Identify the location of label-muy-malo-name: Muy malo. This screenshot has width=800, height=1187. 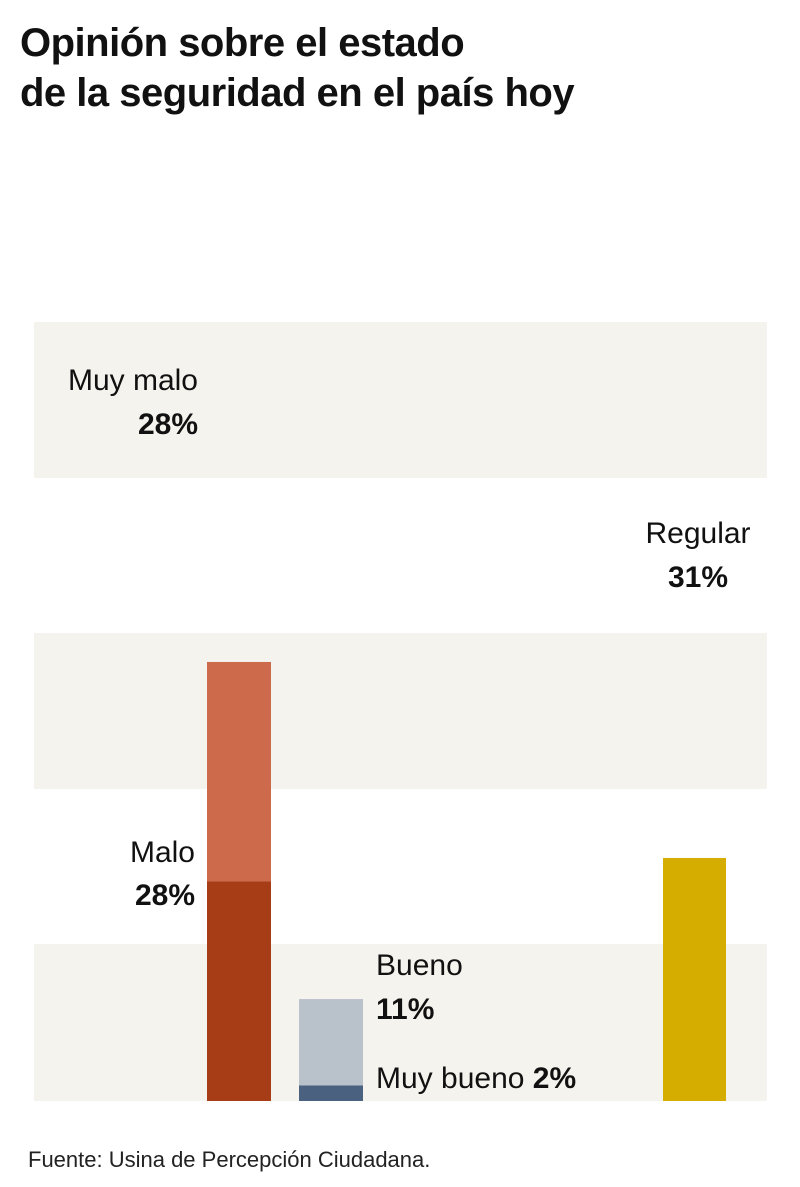
(133, 380).